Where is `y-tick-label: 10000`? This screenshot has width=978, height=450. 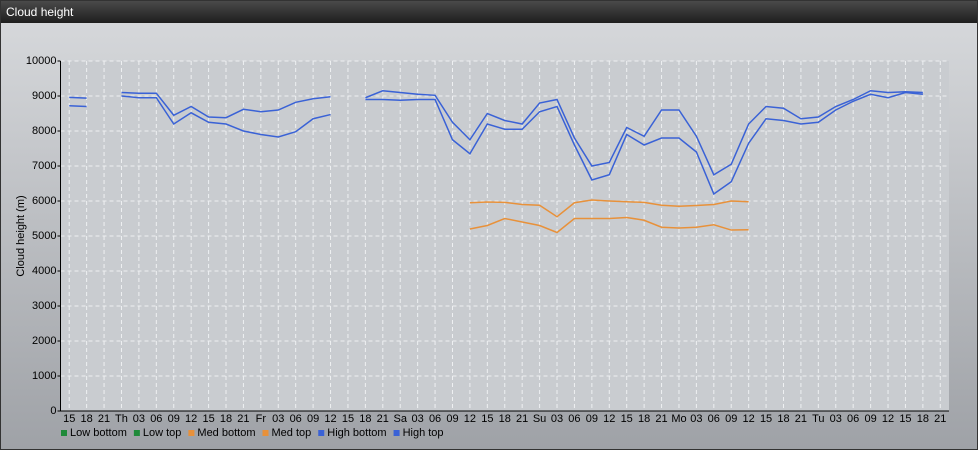
y-tick-label: 10000 is located at coordinates (41, 61).